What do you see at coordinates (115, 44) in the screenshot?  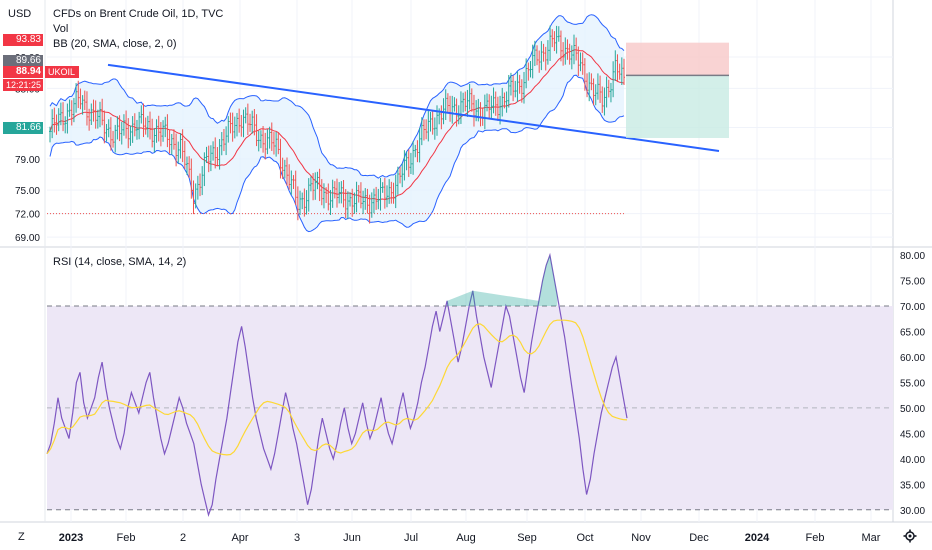 I see `bollinger-legend: BB (20, SMA, close, 2, 0)` at bounding box center [115, 44].